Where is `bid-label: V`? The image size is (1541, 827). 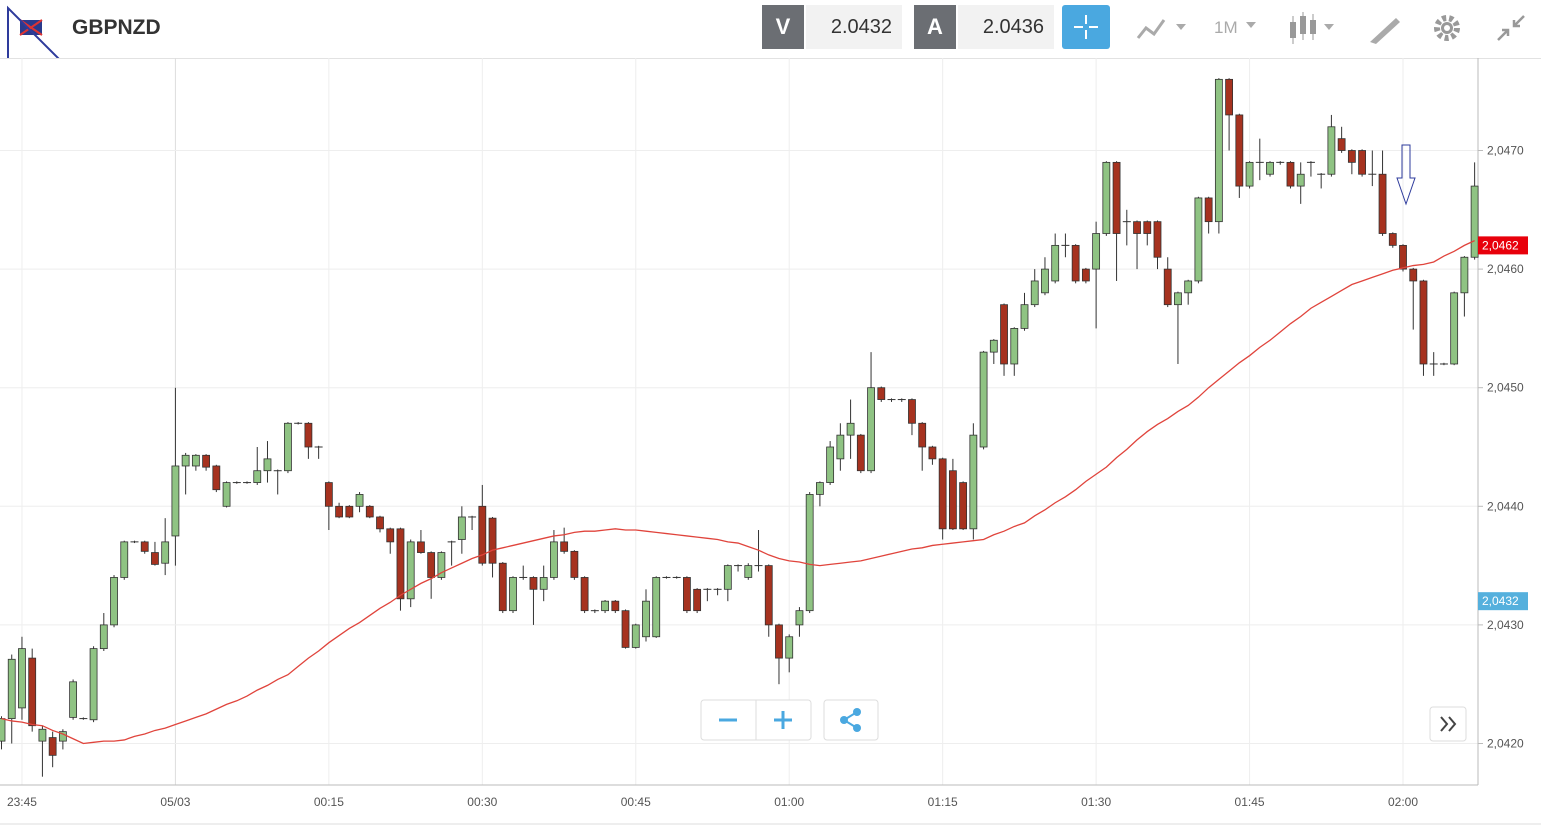
bid-label: V is located at coordinates (783, 27).